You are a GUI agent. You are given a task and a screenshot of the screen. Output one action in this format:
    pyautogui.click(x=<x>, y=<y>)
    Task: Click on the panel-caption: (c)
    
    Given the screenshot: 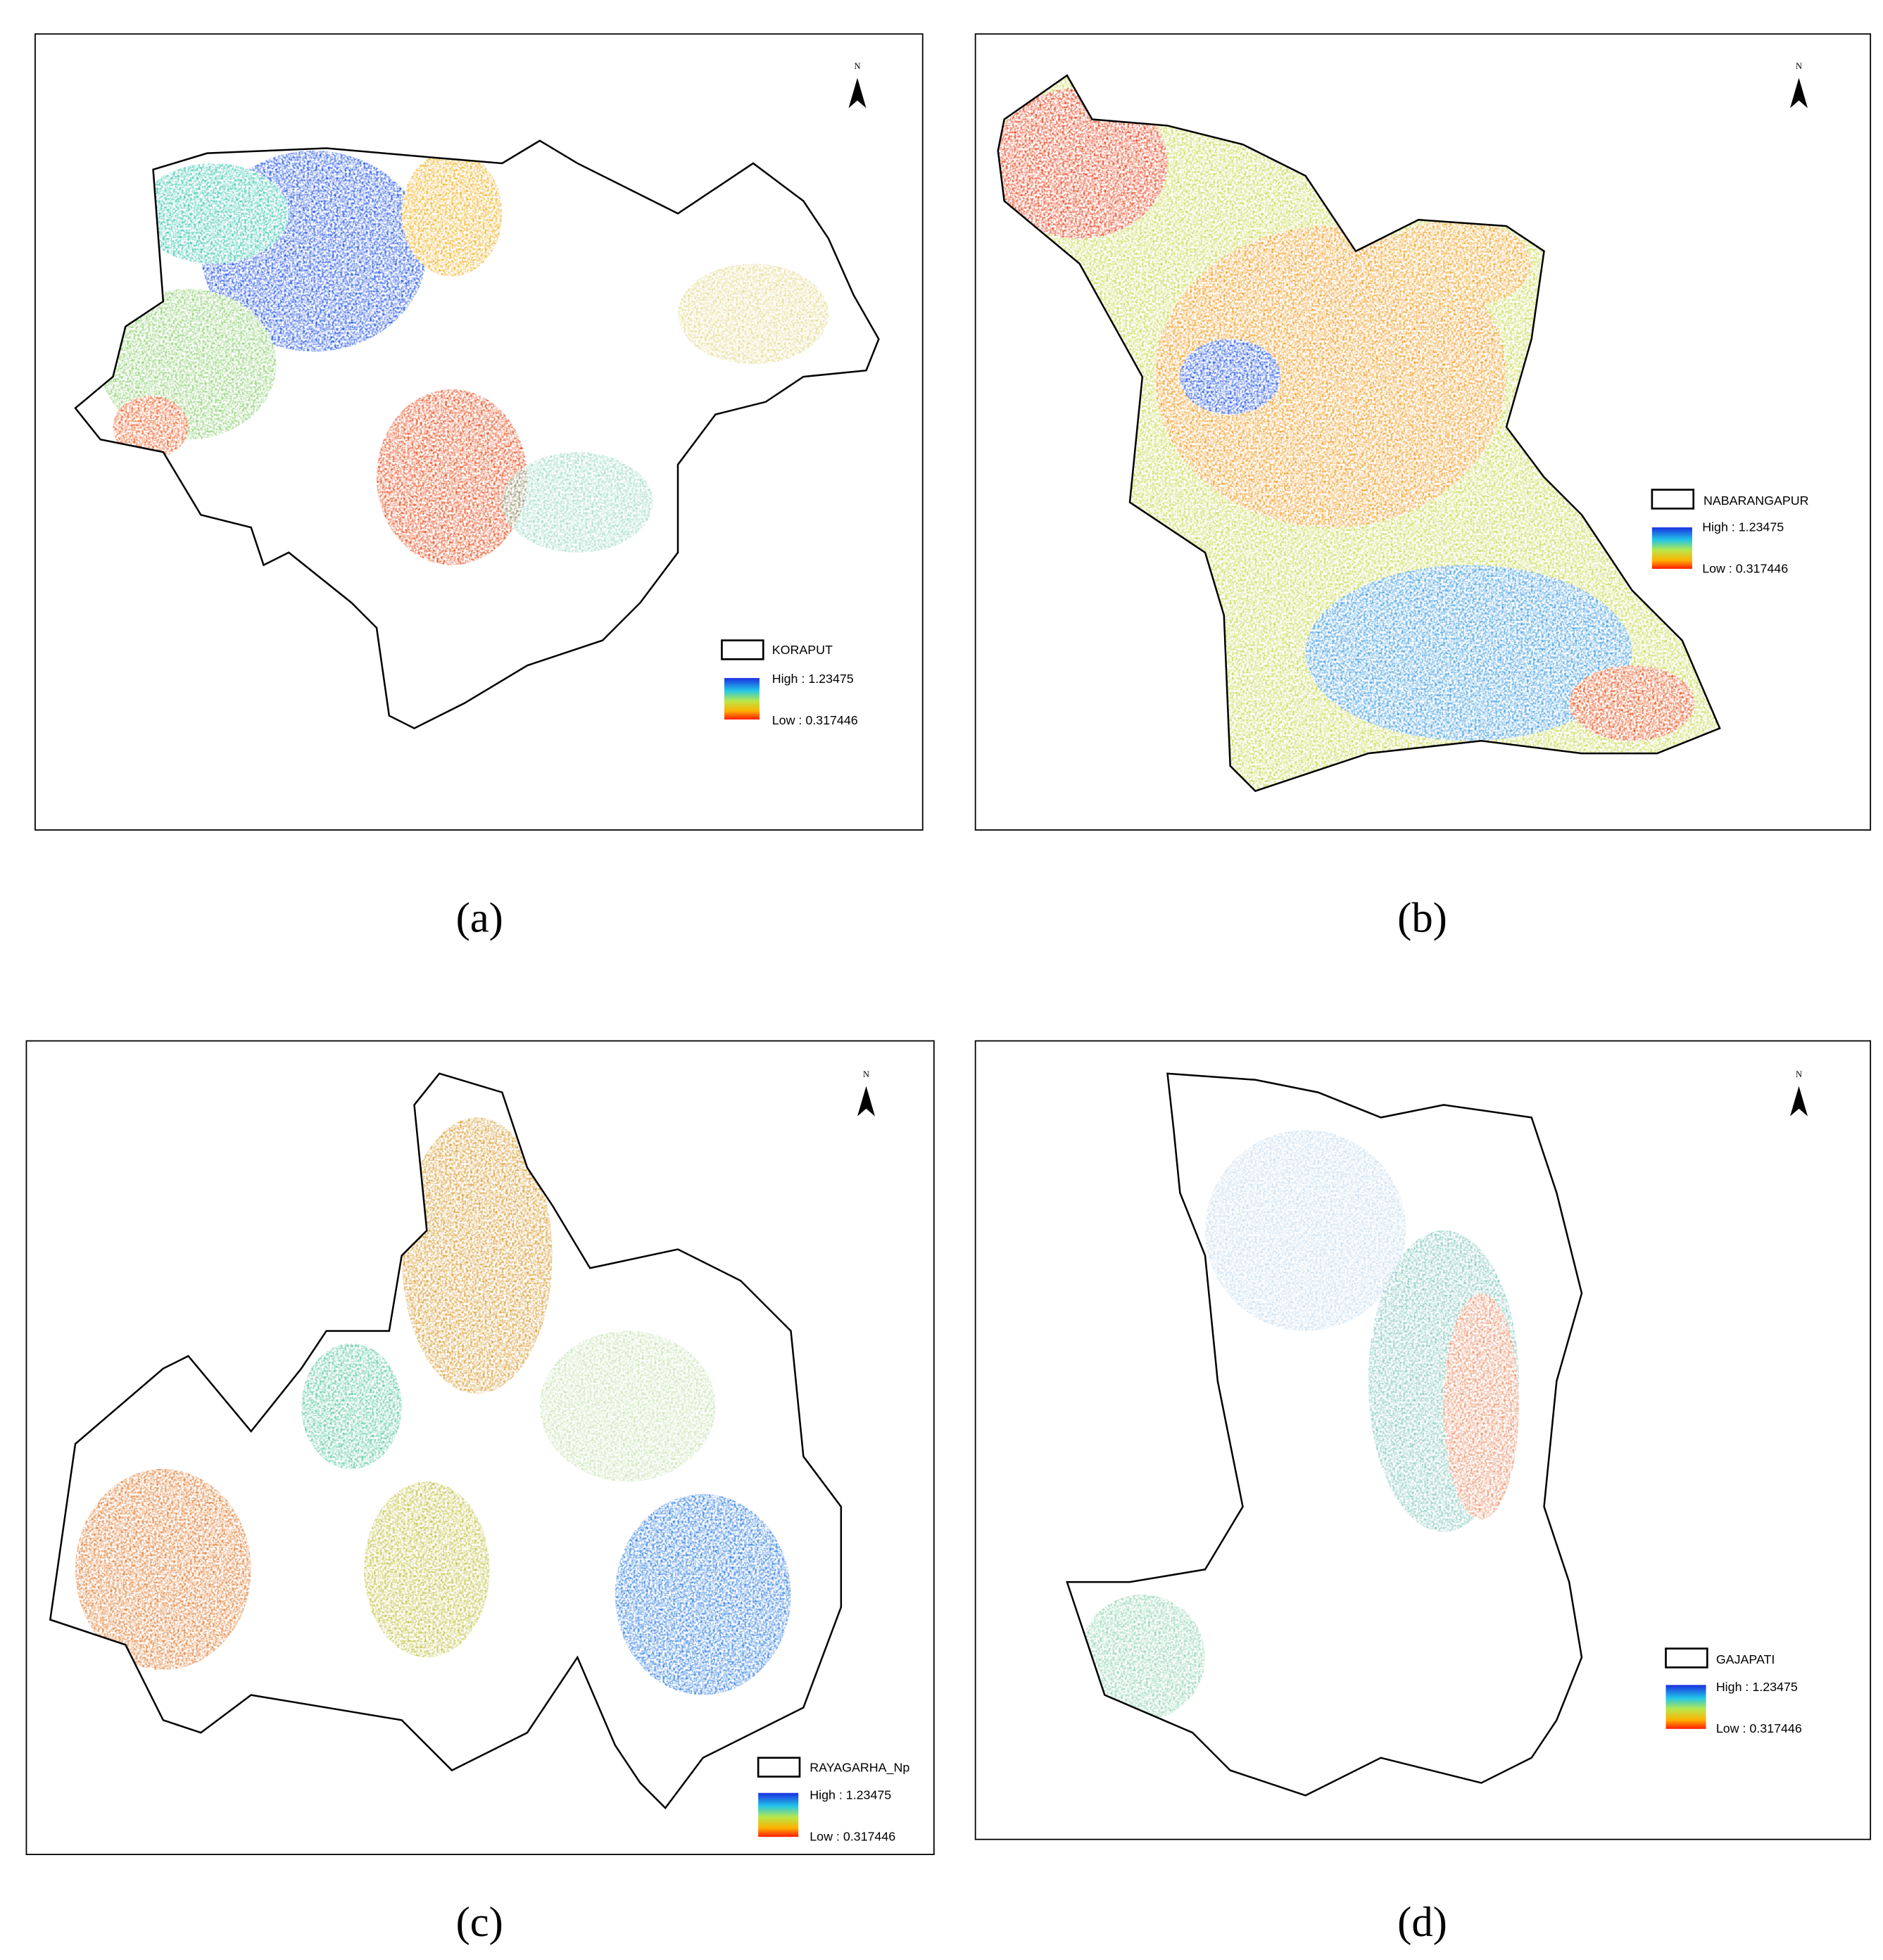 What is the action you would take?
    pyautogui.click(x=479, y=1922)
    